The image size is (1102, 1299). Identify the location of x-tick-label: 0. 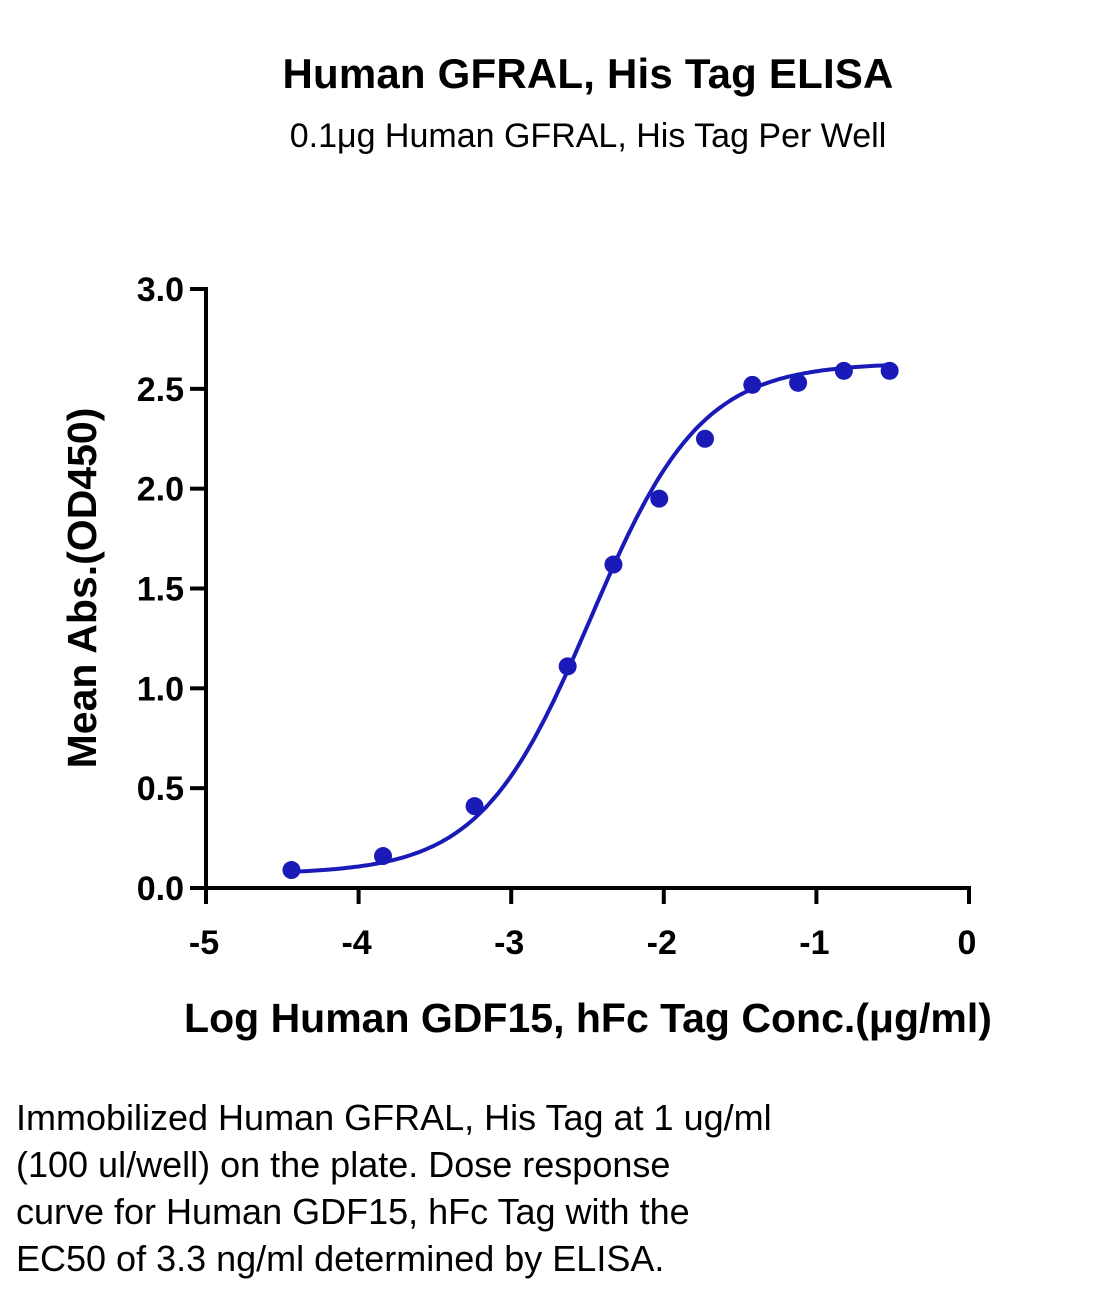
(967, 943).